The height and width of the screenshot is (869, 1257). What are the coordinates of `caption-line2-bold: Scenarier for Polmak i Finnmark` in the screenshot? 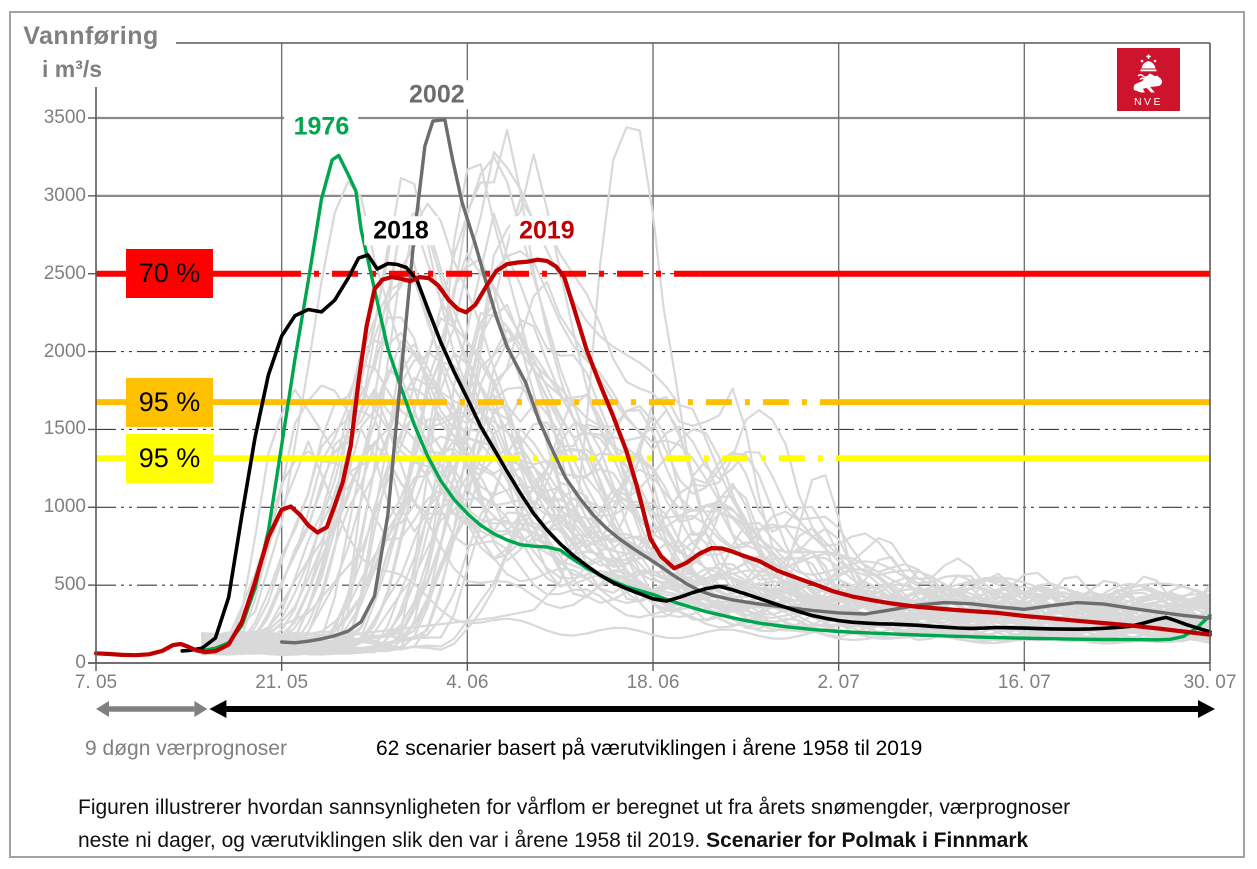 It's located at (867, 840).